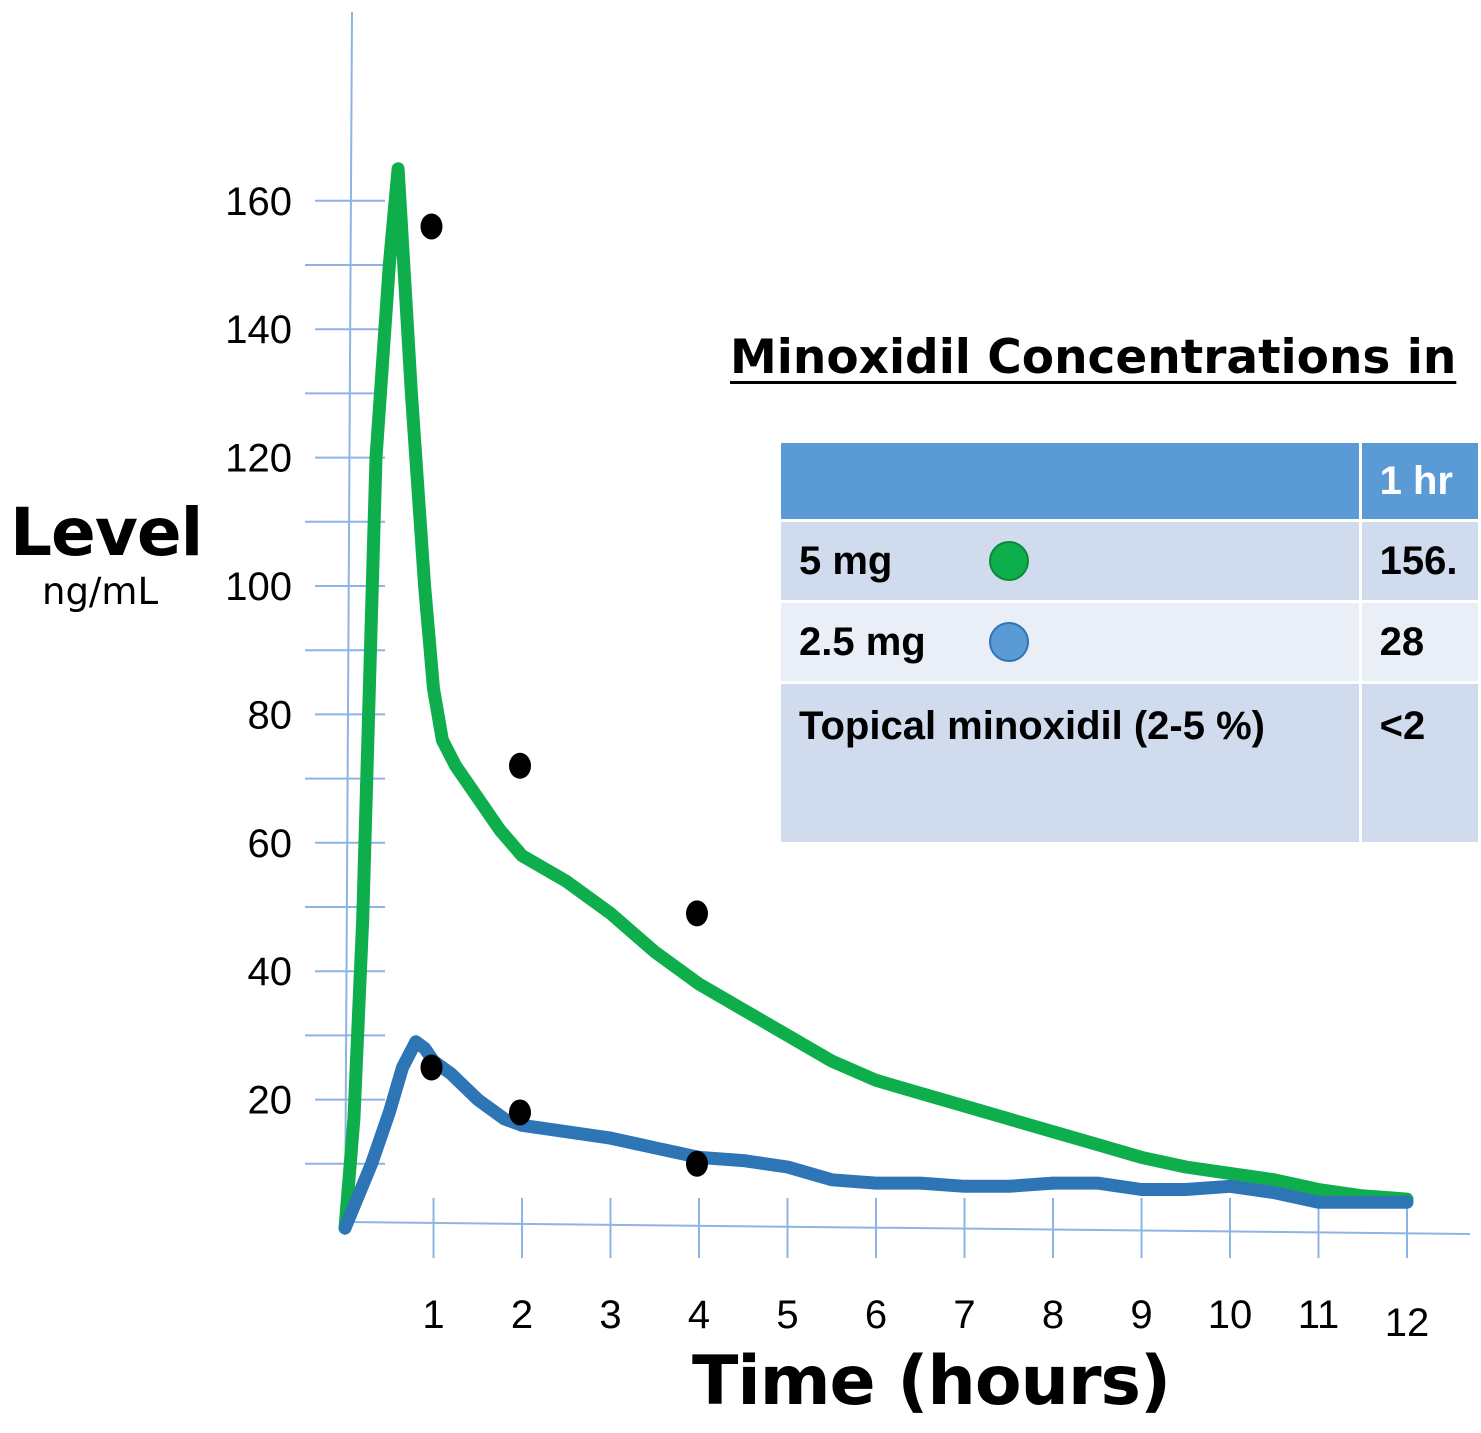 Image resolution: width=1481 pixels, height=1433 pixels. What do you see at coordinates (270, 844) in the screenshot?
I see `y-tick-label: 60` at bounding box center [270, 844].